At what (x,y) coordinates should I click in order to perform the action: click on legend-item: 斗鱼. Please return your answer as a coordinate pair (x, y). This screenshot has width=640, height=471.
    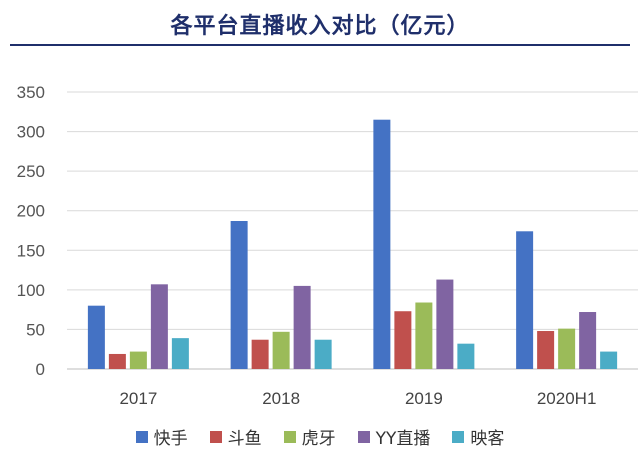
    Looking at the image, I should click on (235, 436).